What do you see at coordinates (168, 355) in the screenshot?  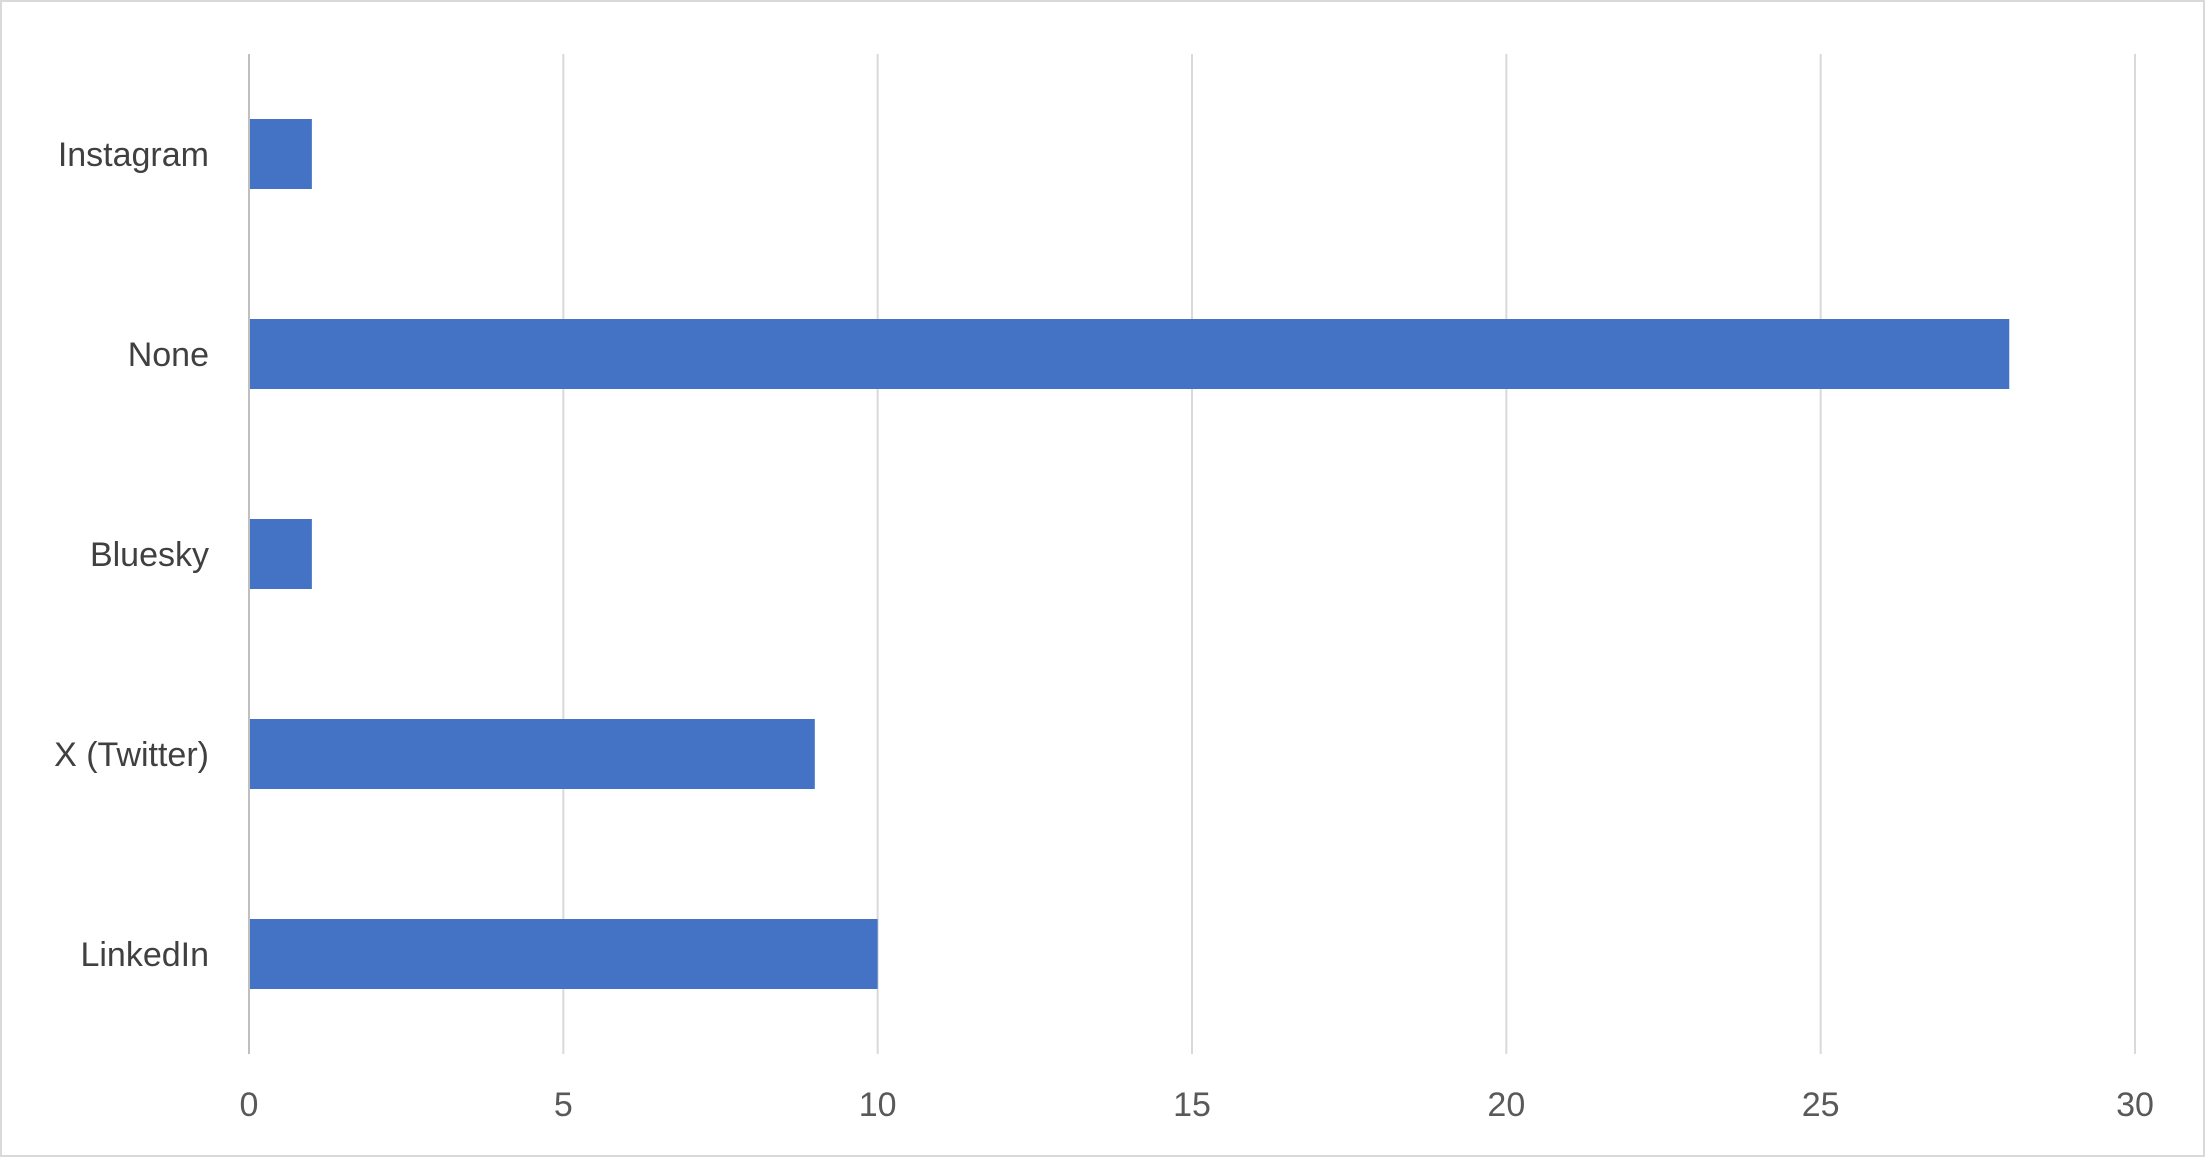 I see `category-label: None` at bounding box center [168, 355].